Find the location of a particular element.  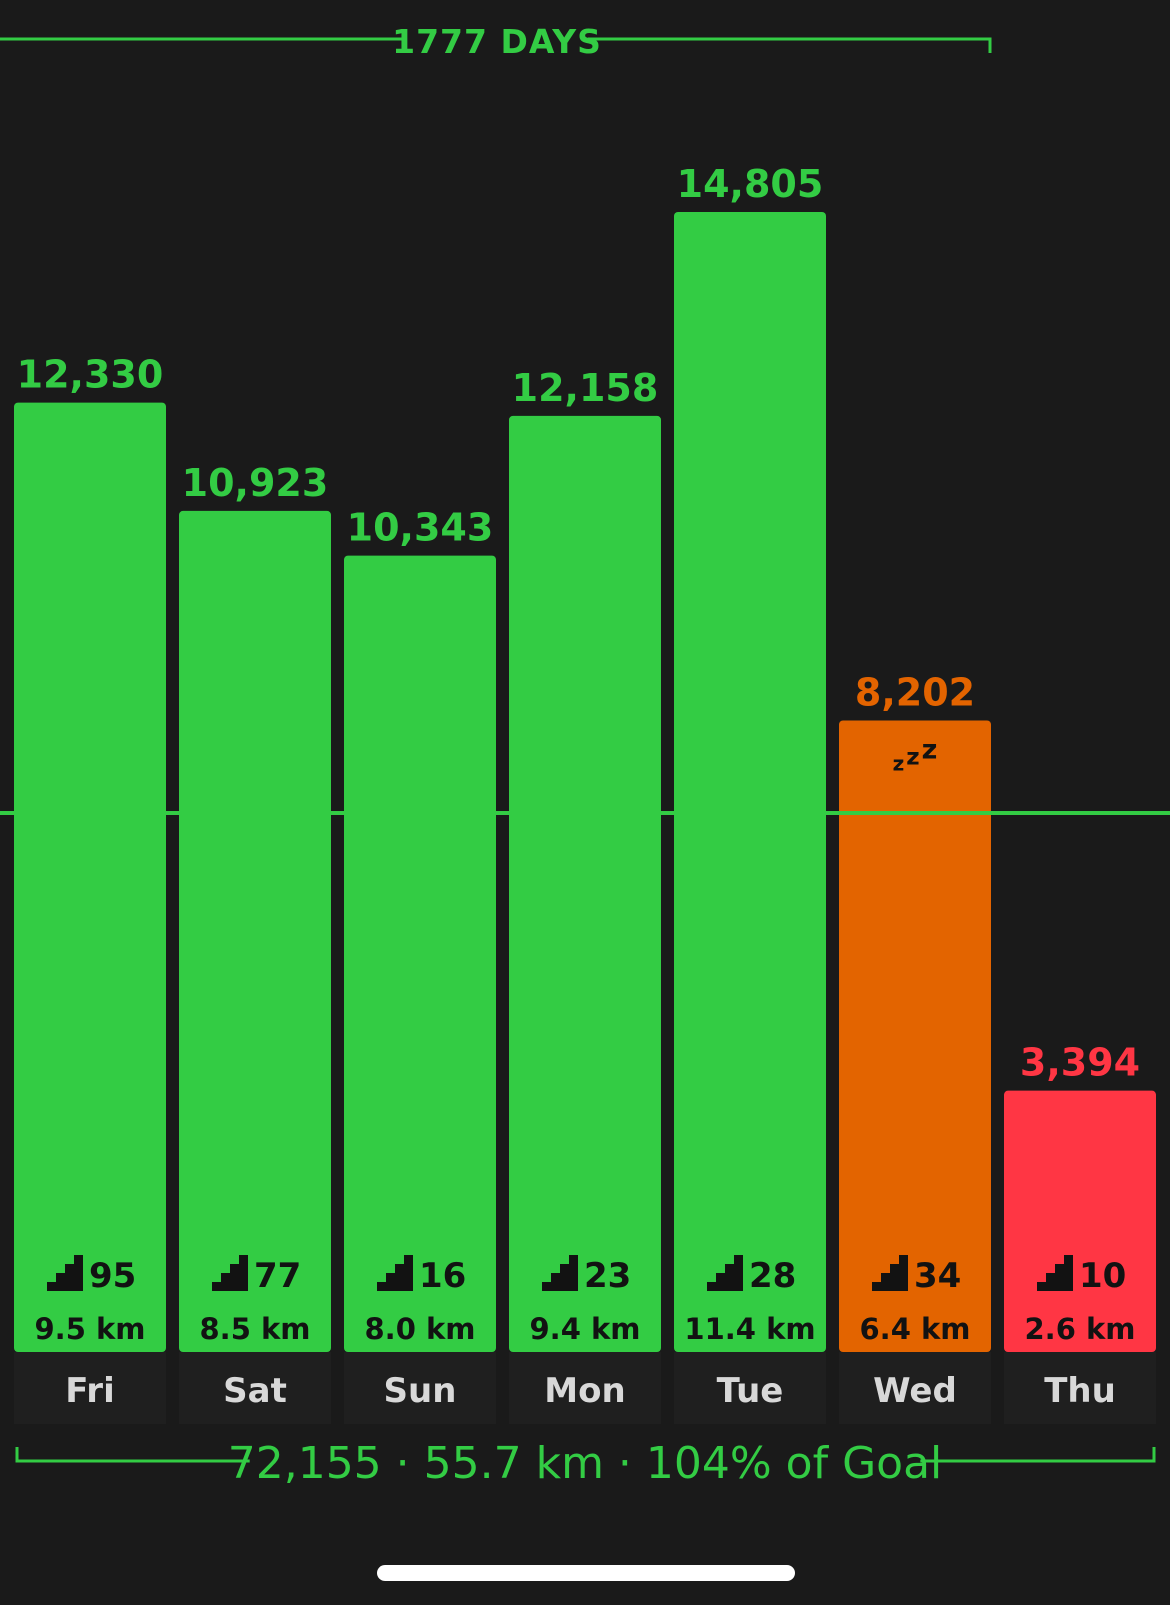

day-label: Wed is located at coordinates (915, 1391).